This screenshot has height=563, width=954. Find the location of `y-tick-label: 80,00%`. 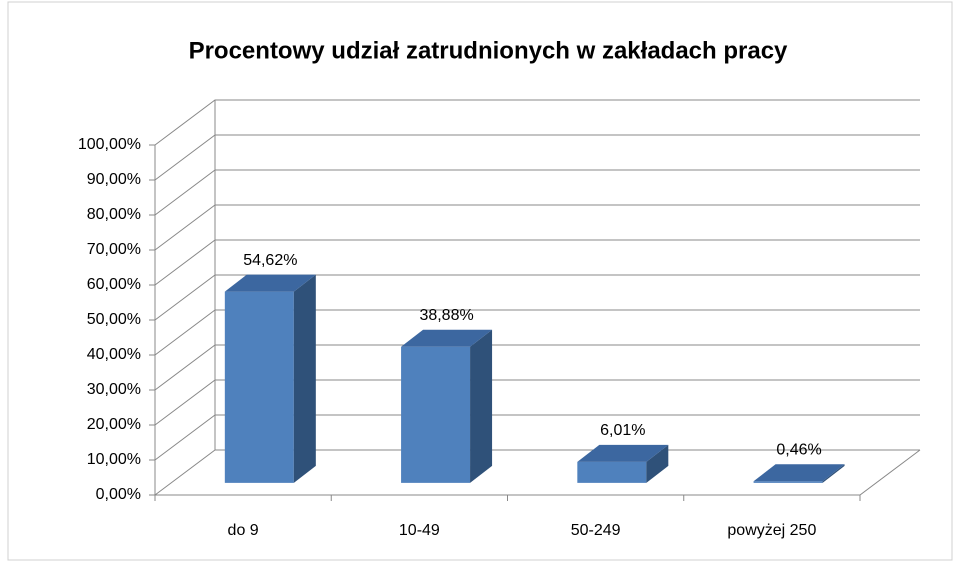

y-tick-label: 80,00% is located at coordinates (114, 214).